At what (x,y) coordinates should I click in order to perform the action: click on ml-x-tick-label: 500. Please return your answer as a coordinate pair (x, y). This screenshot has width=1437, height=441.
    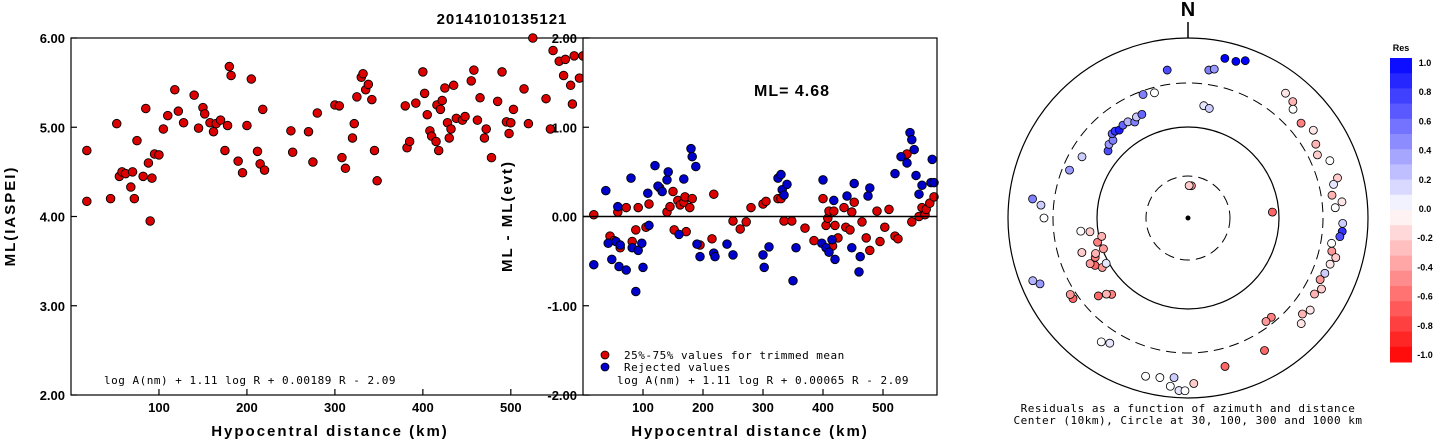
    Looking at the image, I should click on (511, 407).